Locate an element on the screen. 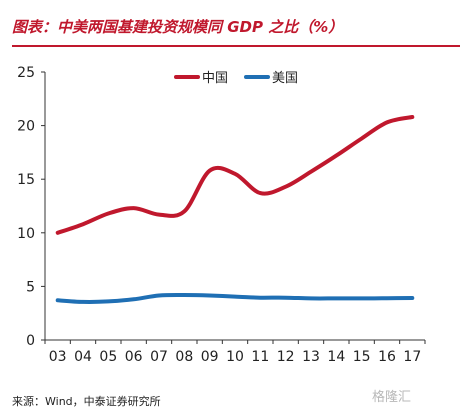 Image resolution: width=469 pixels, height=417 pixels. x-tick-label: 12 is located at coordinates (286, 357).